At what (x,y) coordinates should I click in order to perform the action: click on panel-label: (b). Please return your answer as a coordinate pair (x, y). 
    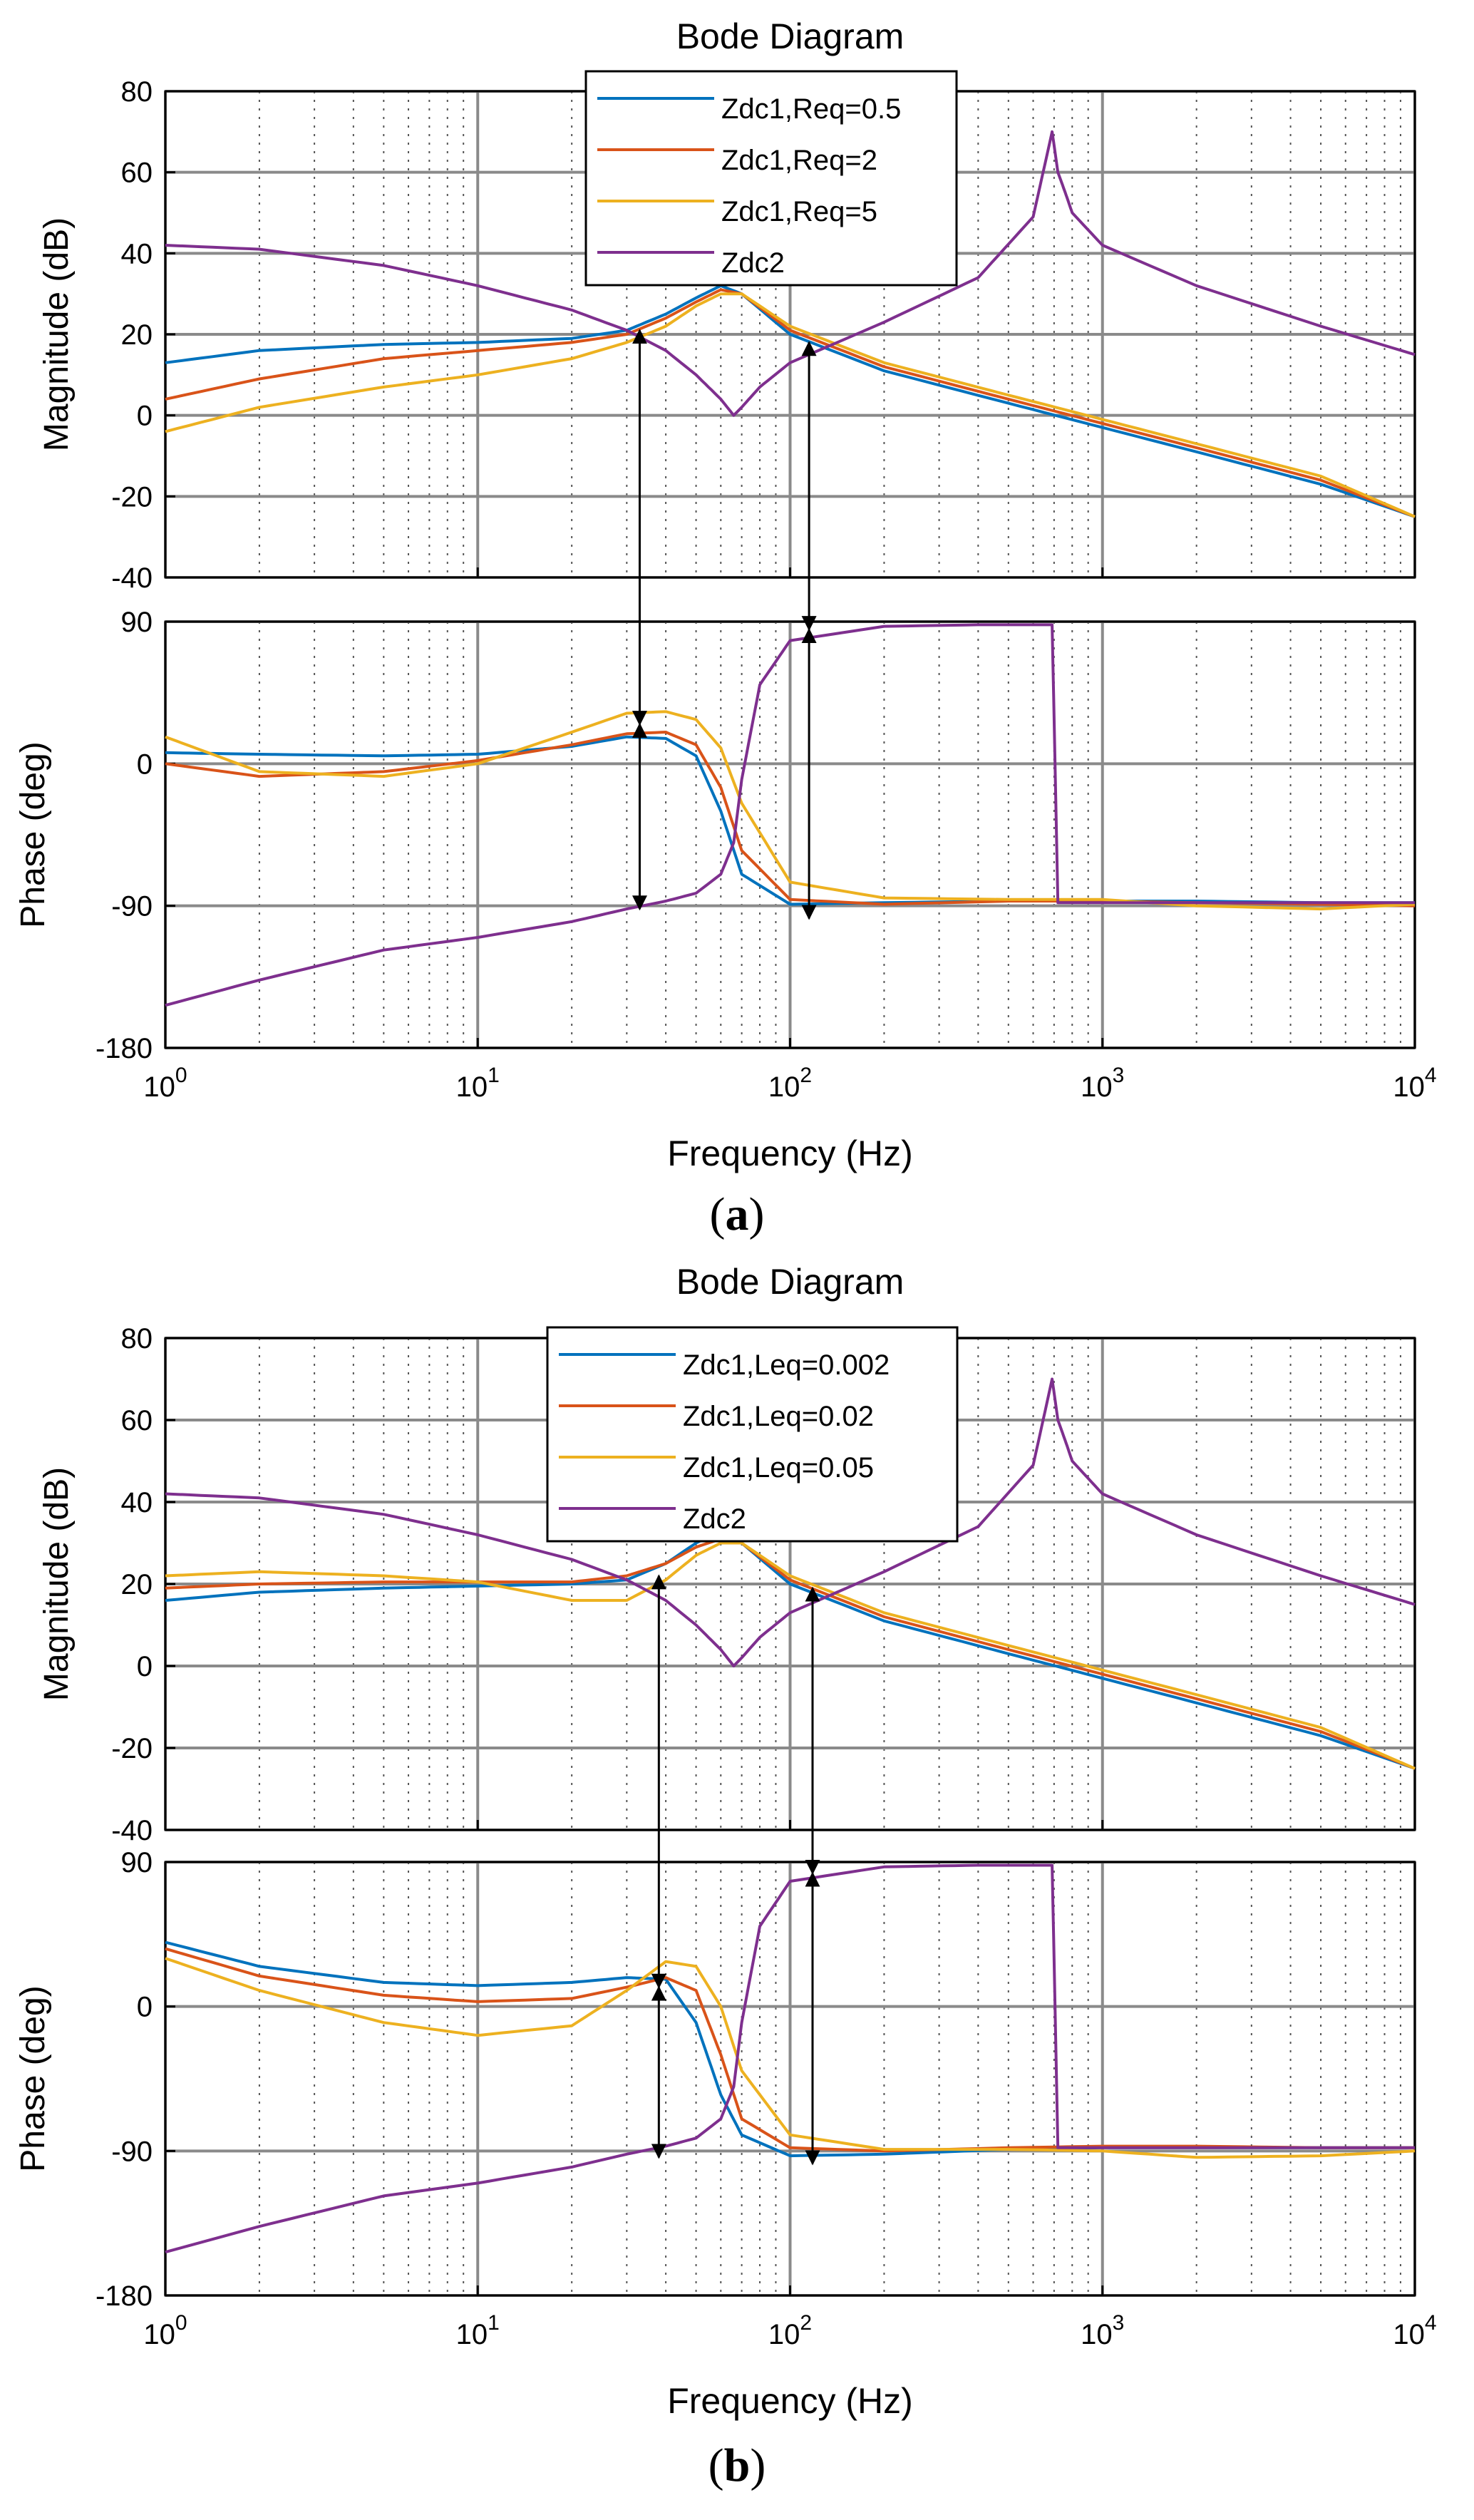
    Looking at the image, I should click on (737, 2465).